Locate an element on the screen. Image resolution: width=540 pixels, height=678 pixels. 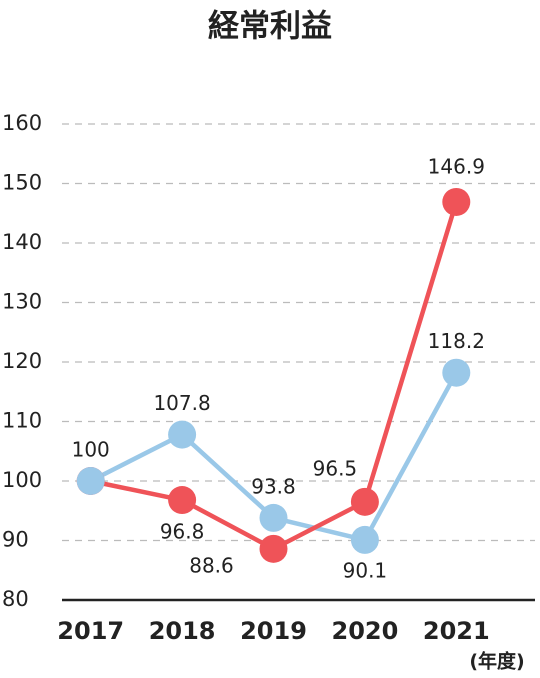
y-tick-label: 160 is located at coordinates (22, 123).